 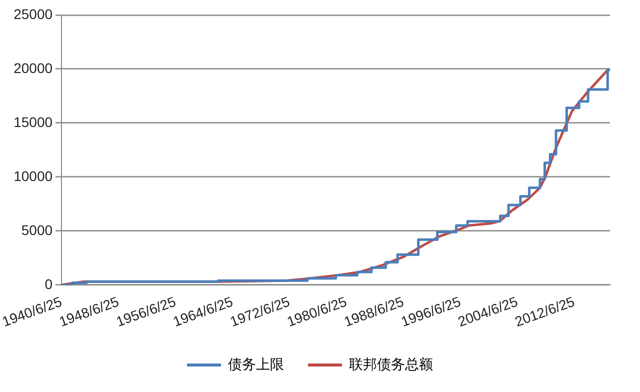 I want to click on y-tick-label: 15000, so click(x=33, y=122).